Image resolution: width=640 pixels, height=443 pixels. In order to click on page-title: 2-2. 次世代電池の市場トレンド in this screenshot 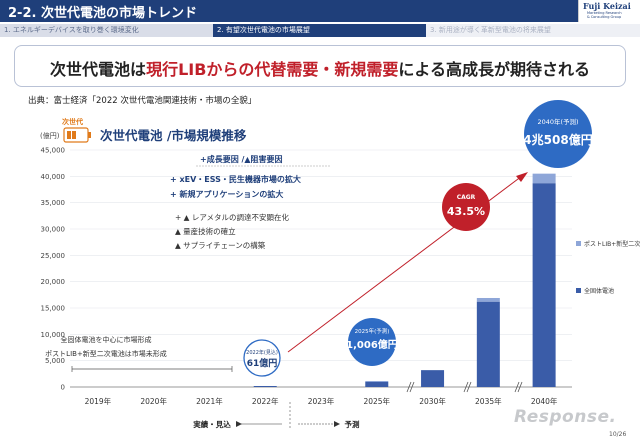, I will do `click(102, 13)`.